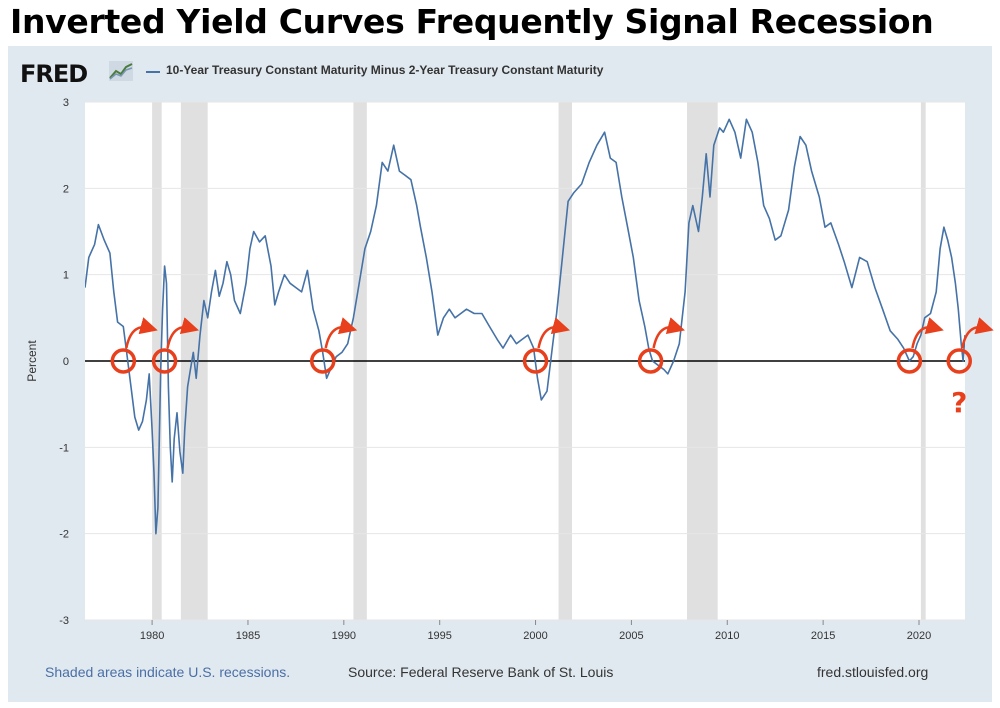  What do you see at coordinates (66, 362) in the screenshot?
I see `y-tick-label: 0` at bounding box center [66, 362].